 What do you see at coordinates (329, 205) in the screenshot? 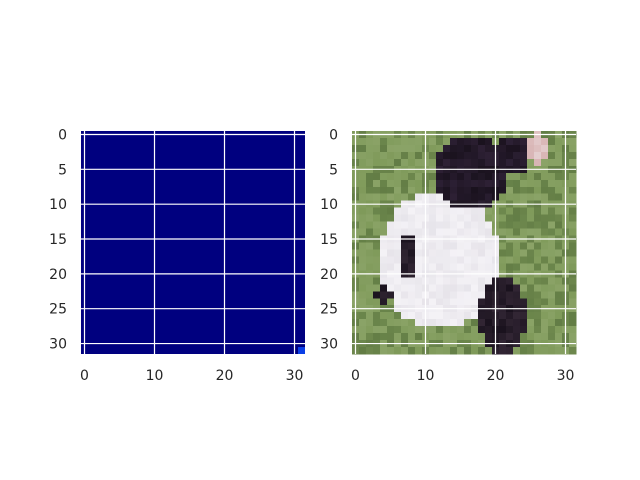
I see `right-y-tick-label: 10` at bounding box center [329, 205].